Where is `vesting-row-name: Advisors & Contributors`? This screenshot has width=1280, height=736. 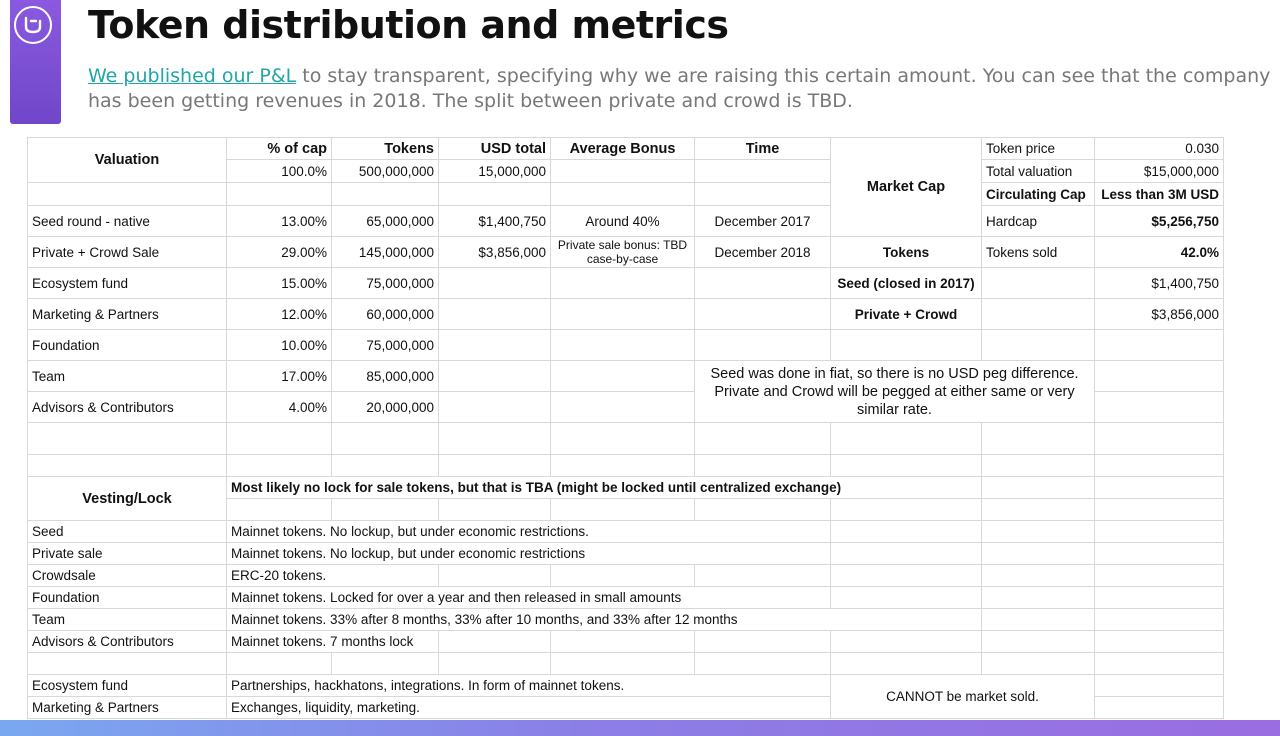
vesting-row-name: Advisors & Contributors is located at coordinates (127, 641).